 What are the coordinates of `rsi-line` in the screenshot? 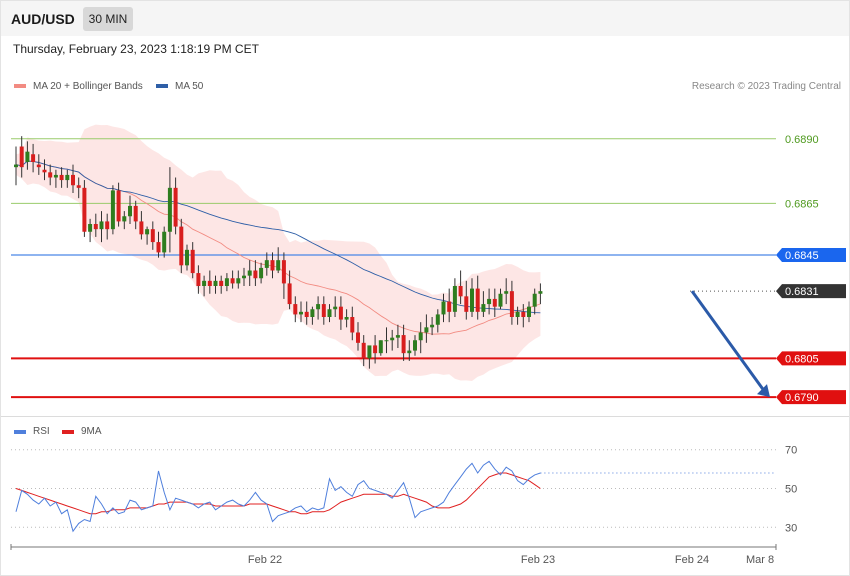 It's located at (278, 496).